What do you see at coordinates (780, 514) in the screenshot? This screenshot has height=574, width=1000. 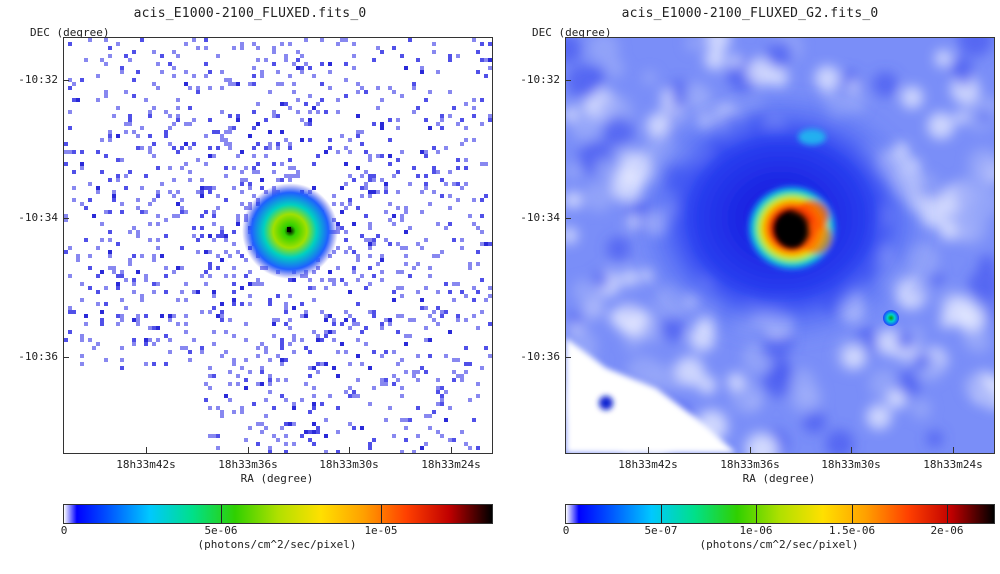 I see `right-colorbar` at bounding box center [780, 514].